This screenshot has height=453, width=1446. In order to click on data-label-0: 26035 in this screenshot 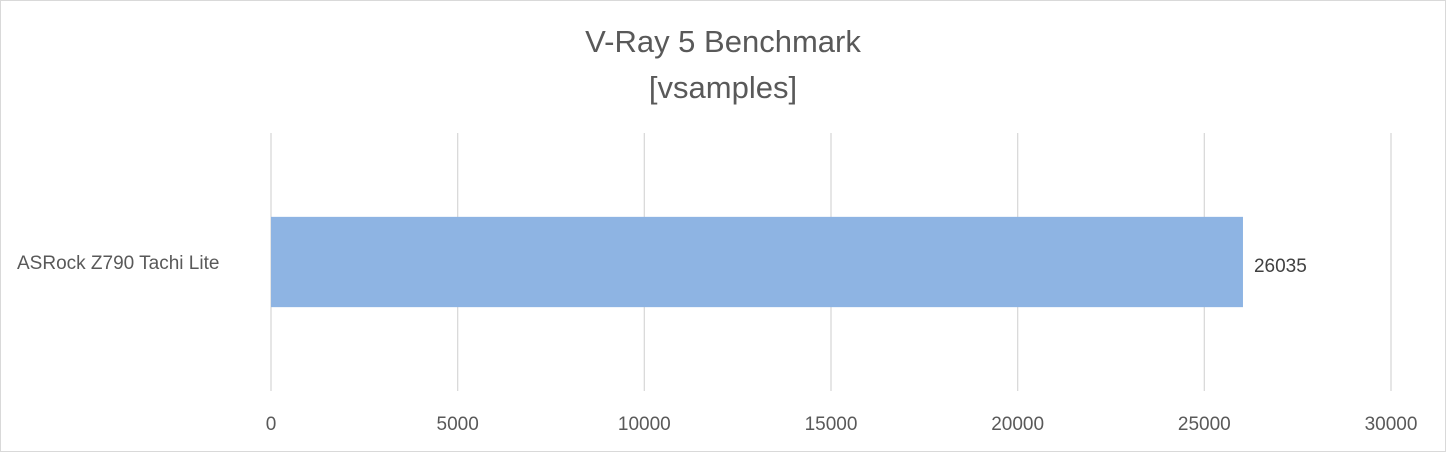, I will do `click(1280, 266)`.